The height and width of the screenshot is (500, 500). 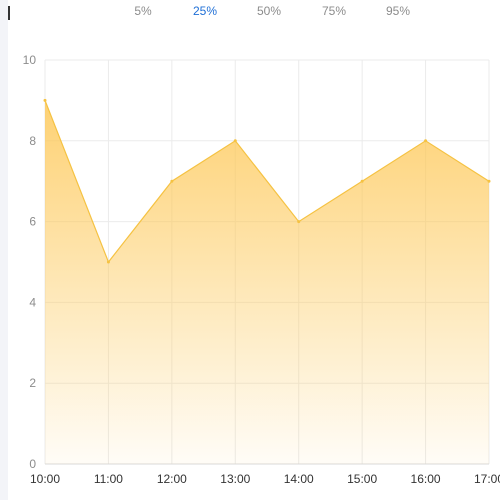 What do you see at coordinates (4, 250) in the screenshot?
I see `left-rail` at bounding box center [4, 250].